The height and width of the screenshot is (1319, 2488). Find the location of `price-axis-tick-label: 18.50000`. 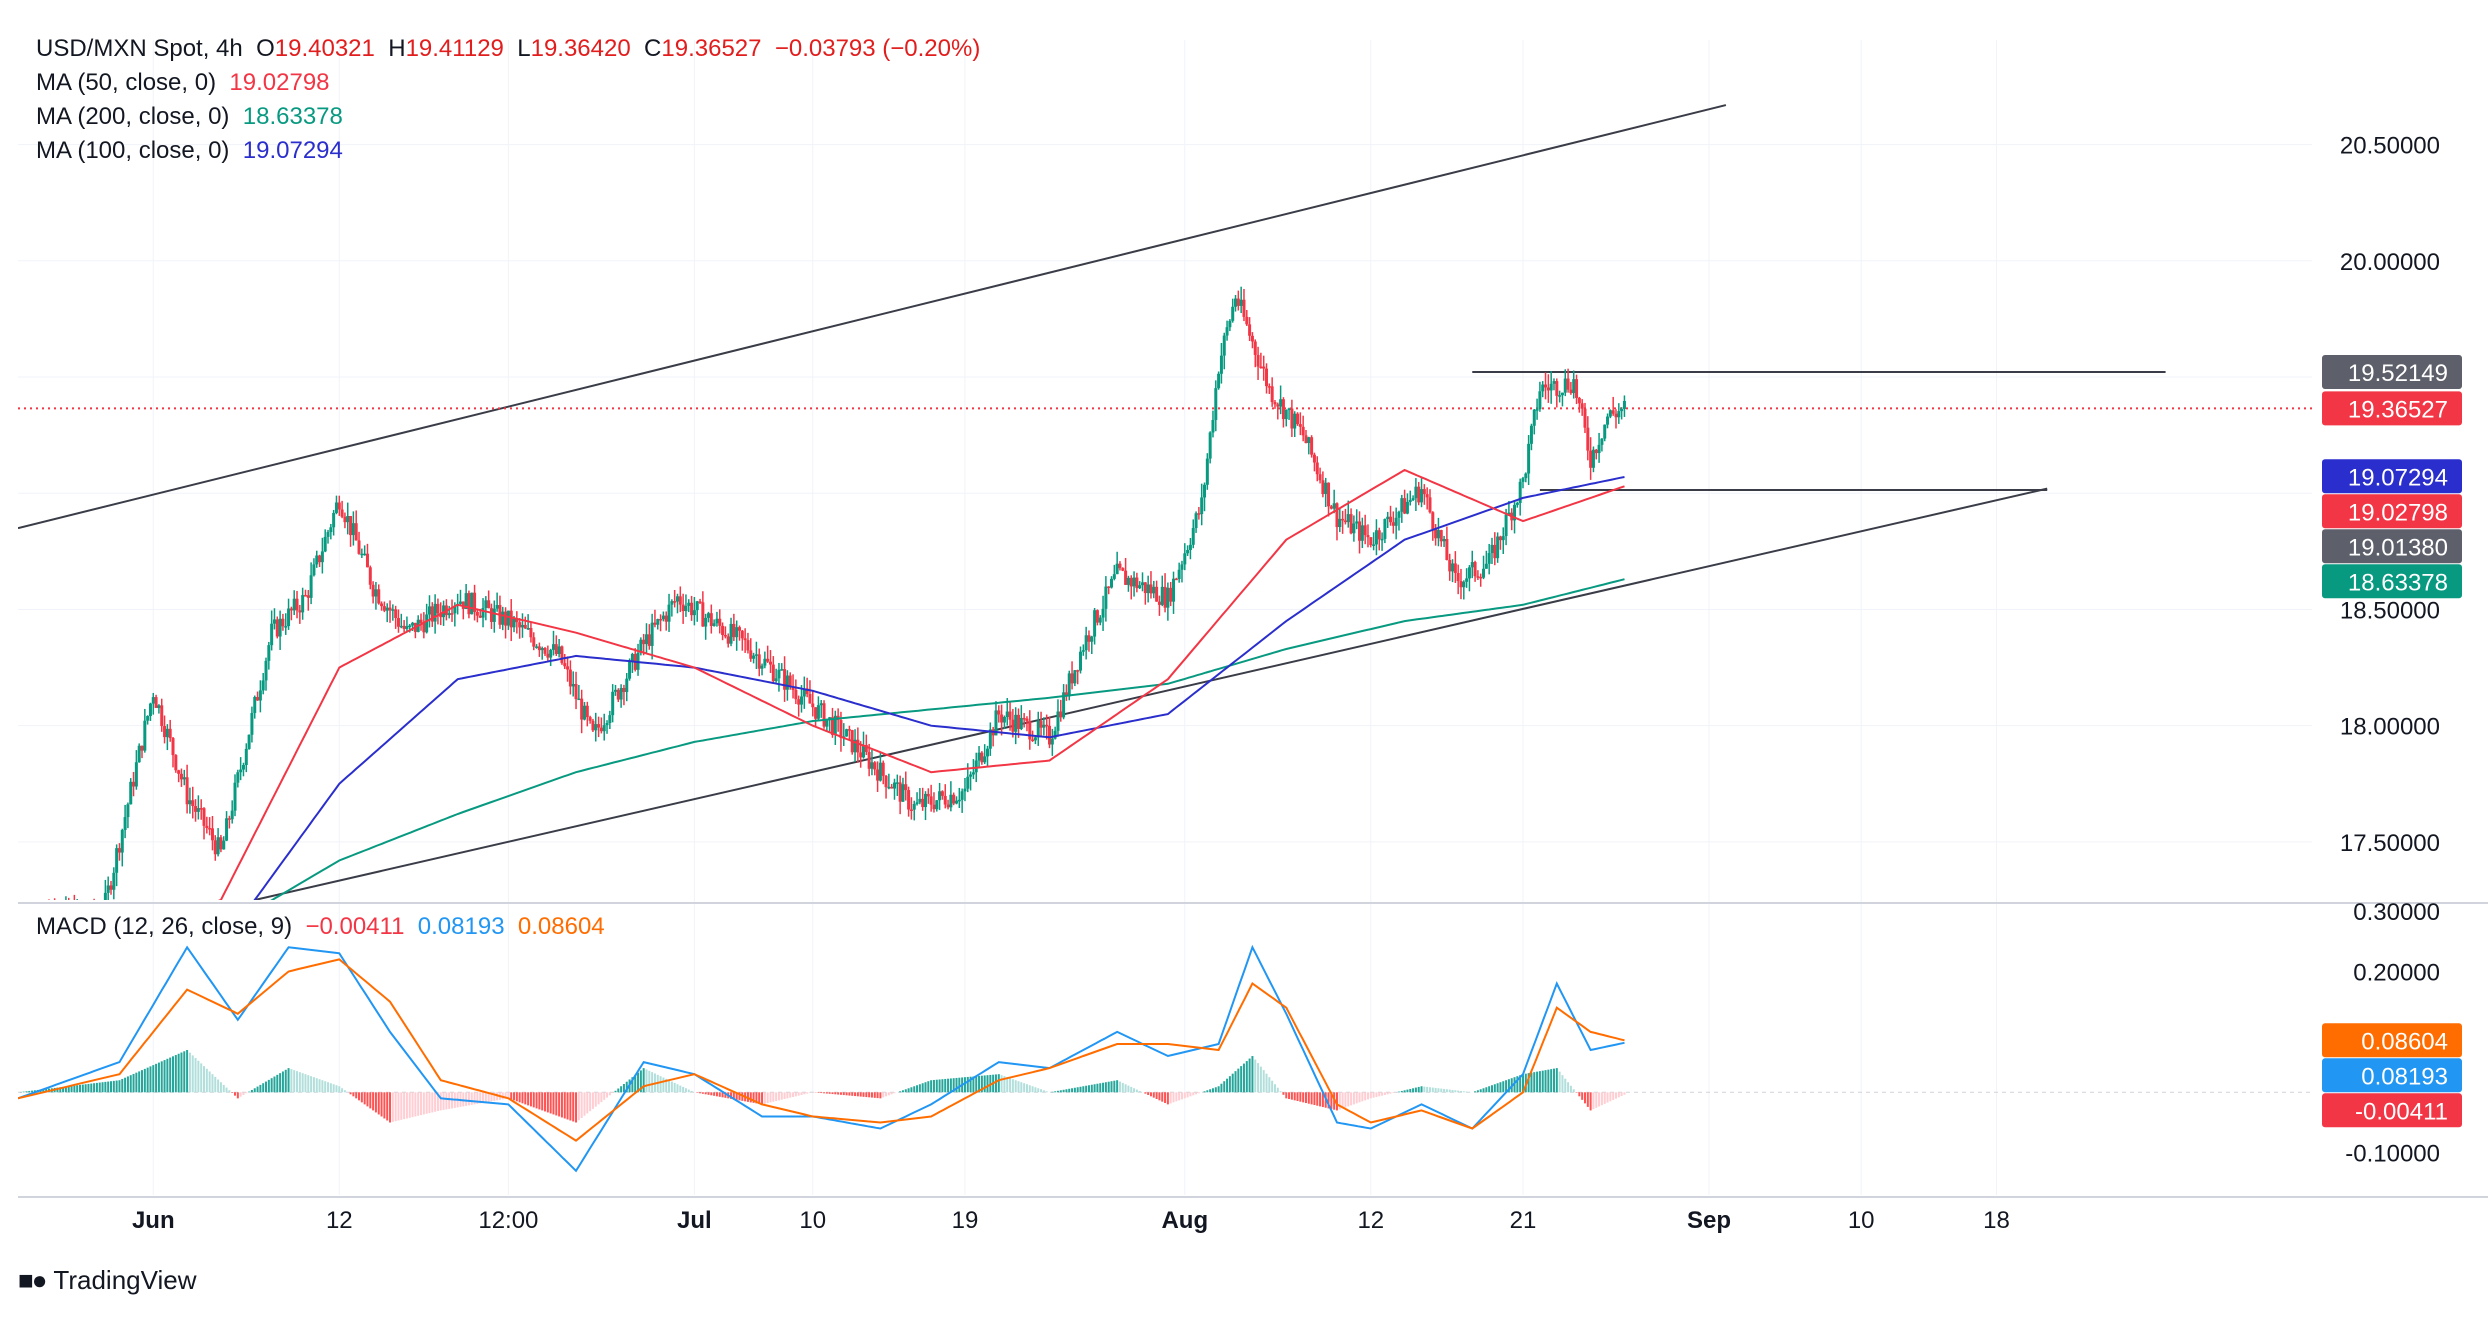

price-axis-tick-label: 18.50000 is located at coordinates (2390, 610).